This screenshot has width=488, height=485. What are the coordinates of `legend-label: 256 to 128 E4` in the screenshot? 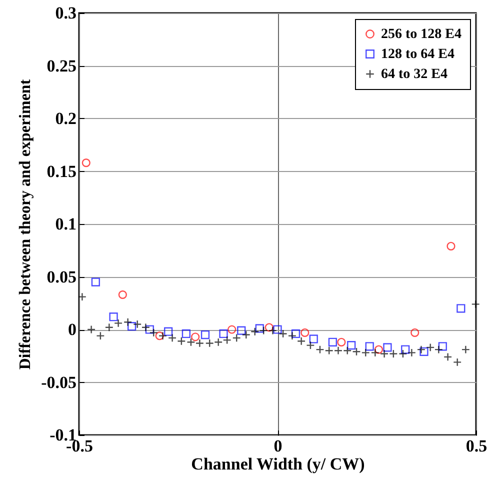 It's located at (421, 34).